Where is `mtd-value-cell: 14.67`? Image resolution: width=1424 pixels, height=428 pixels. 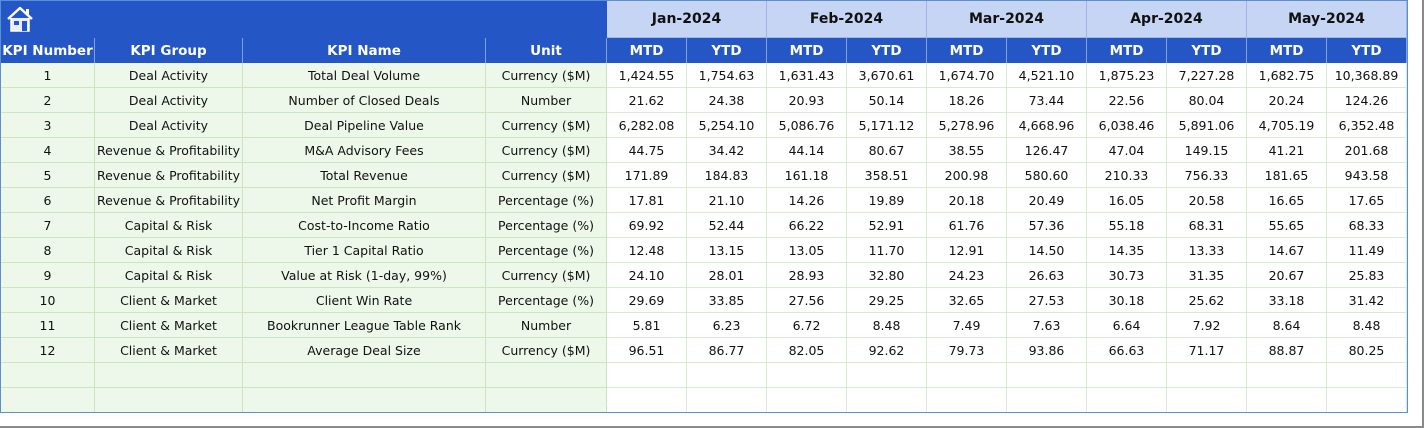
mtd-value-cell: 14.67 is located at coordinates (1287, 250).